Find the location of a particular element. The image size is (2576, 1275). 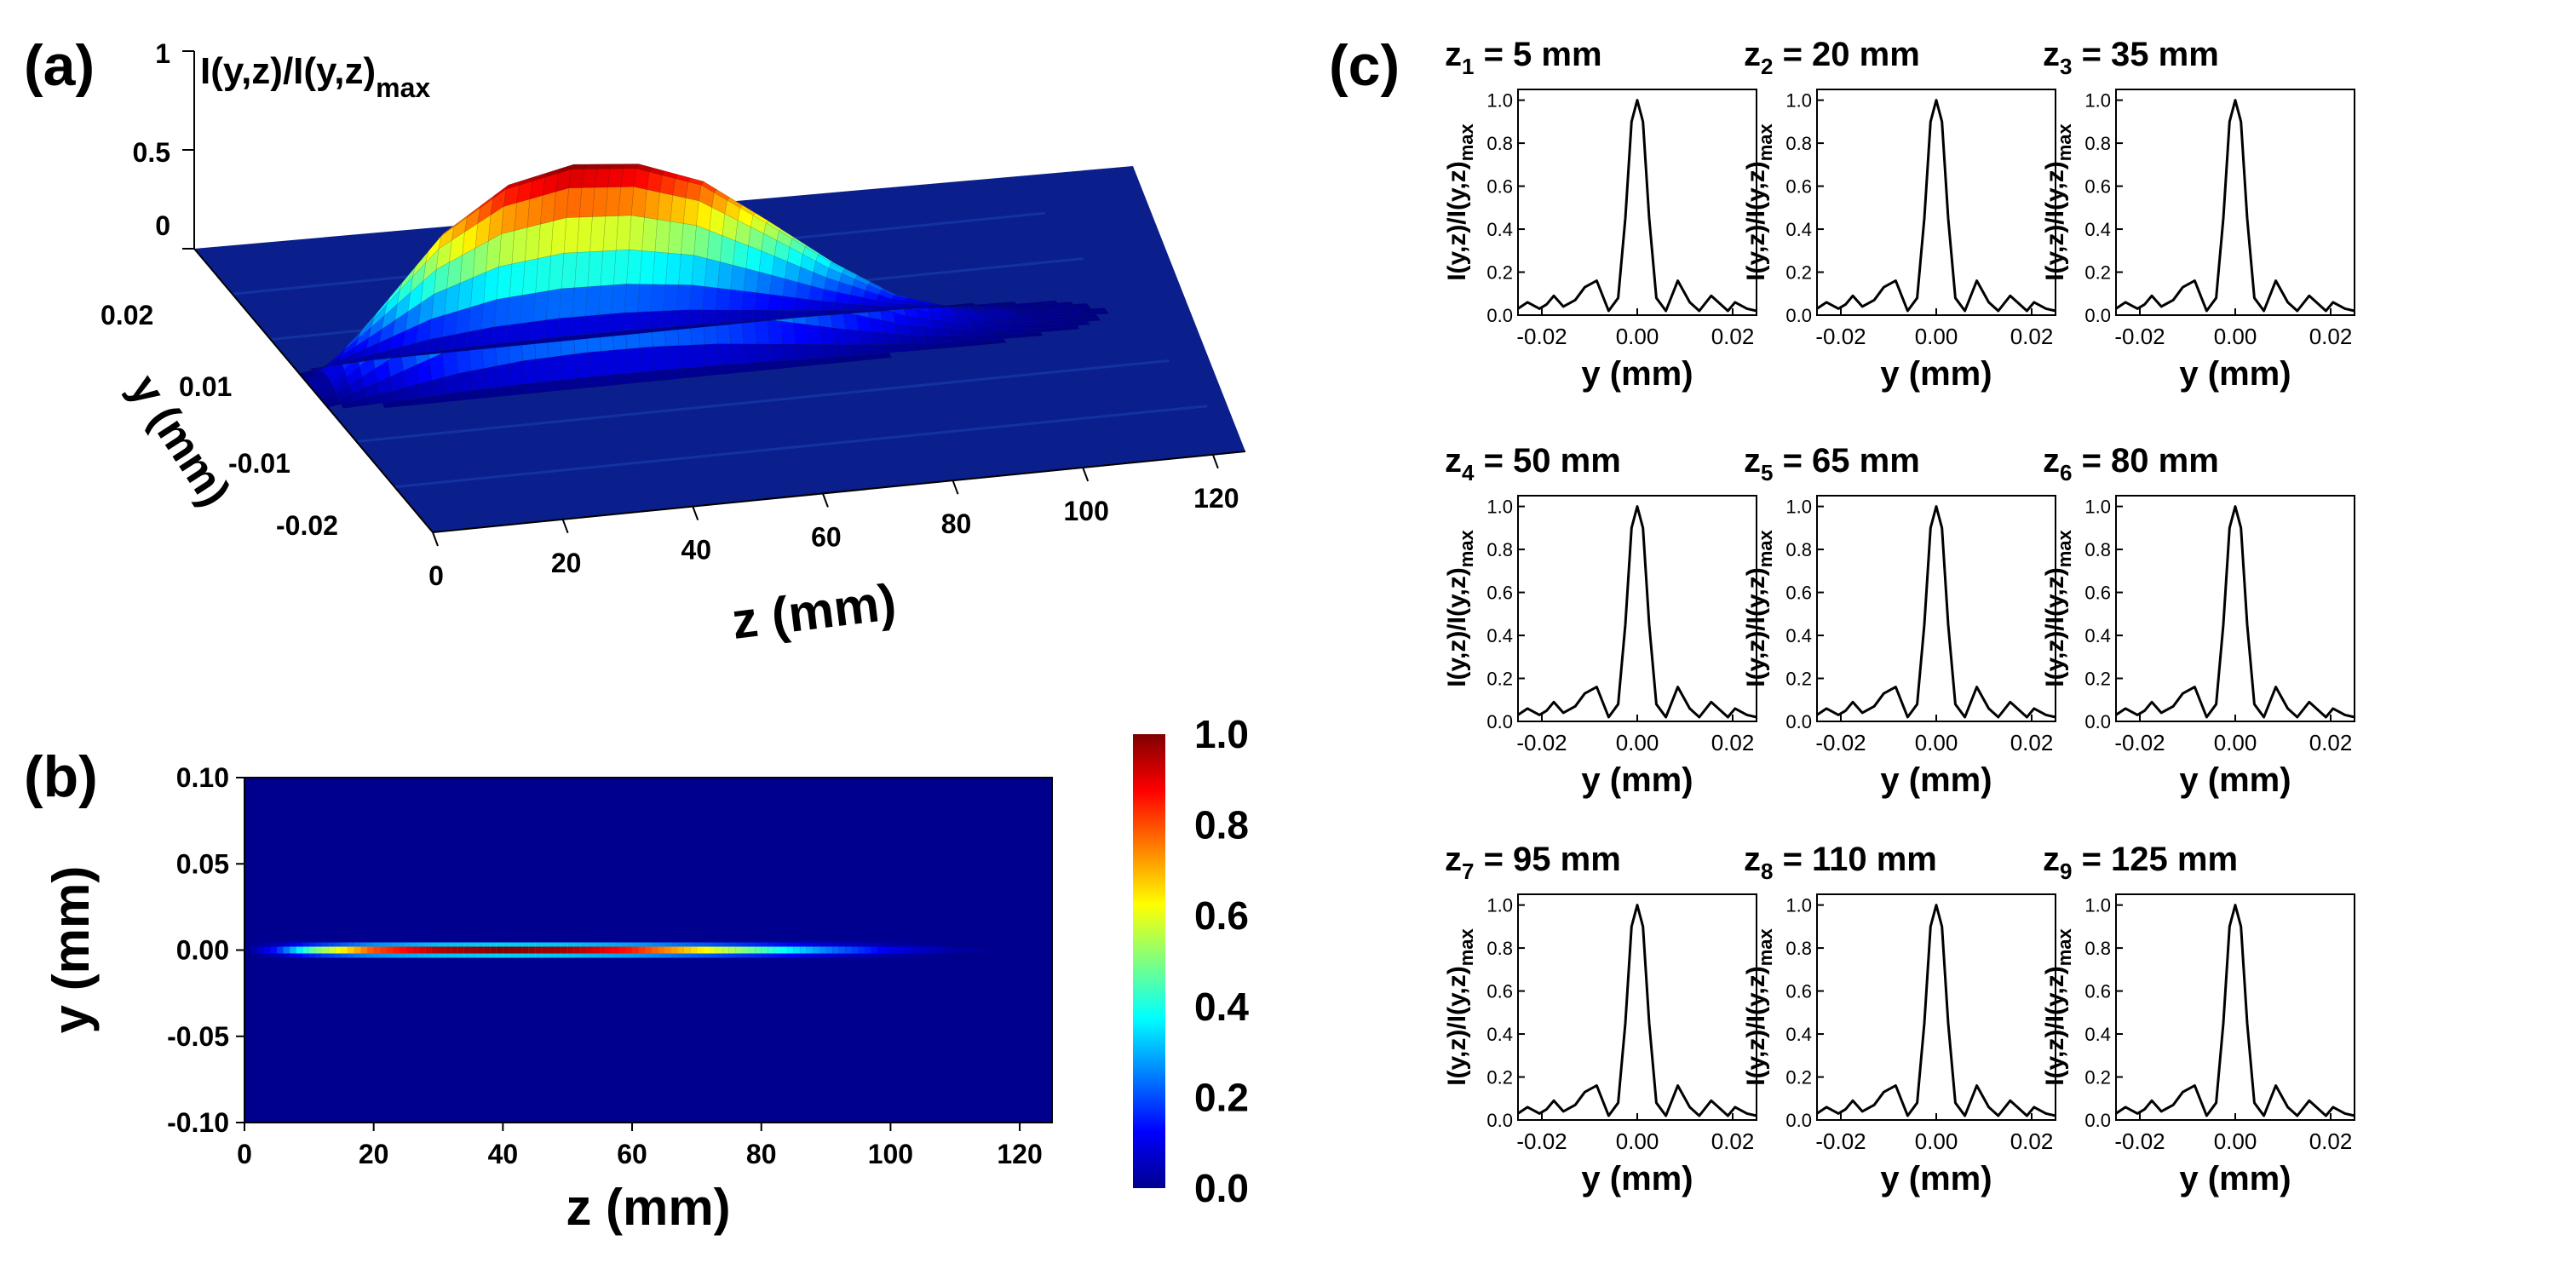

panel-a-ytick-label: -0.01 is located at coordinates (259, 463).